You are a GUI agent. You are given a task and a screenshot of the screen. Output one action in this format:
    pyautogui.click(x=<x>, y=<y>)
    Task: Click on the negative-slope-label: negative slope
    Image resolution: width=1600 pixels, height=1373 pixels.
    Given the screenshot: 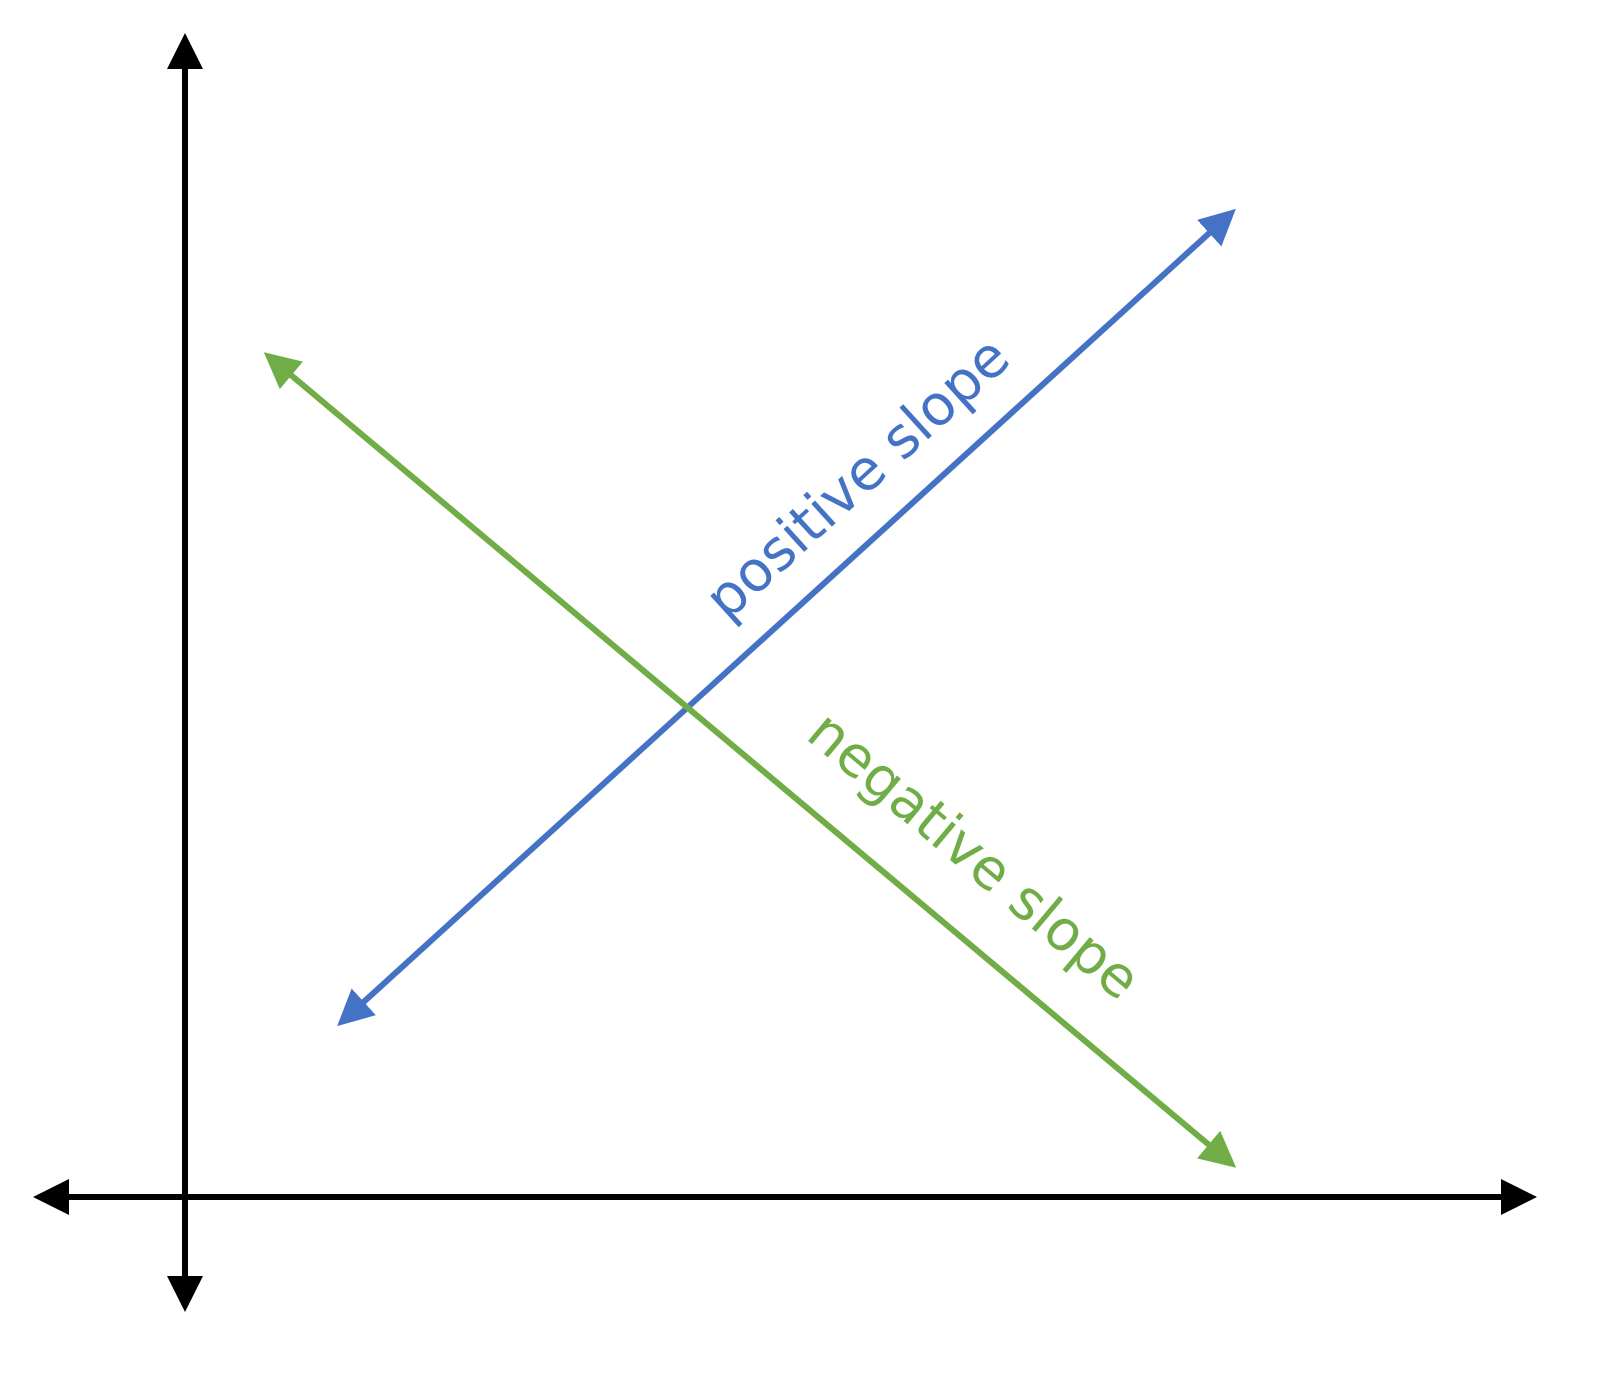 What is the action you would take?
    pyautogui.click(x=973, y=856)
    